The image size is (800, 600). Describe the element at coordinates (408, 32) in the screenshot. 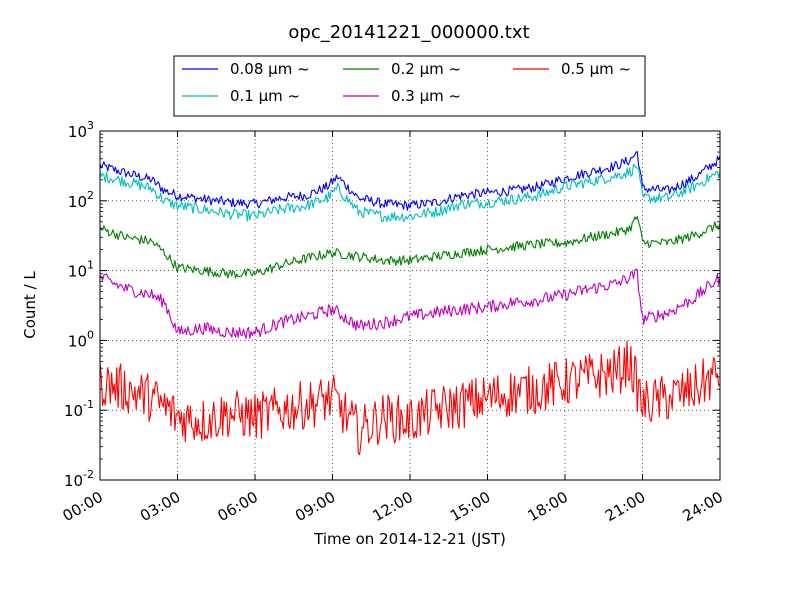

I see `chart-title: opc_20141221_000000.txt` at that location.